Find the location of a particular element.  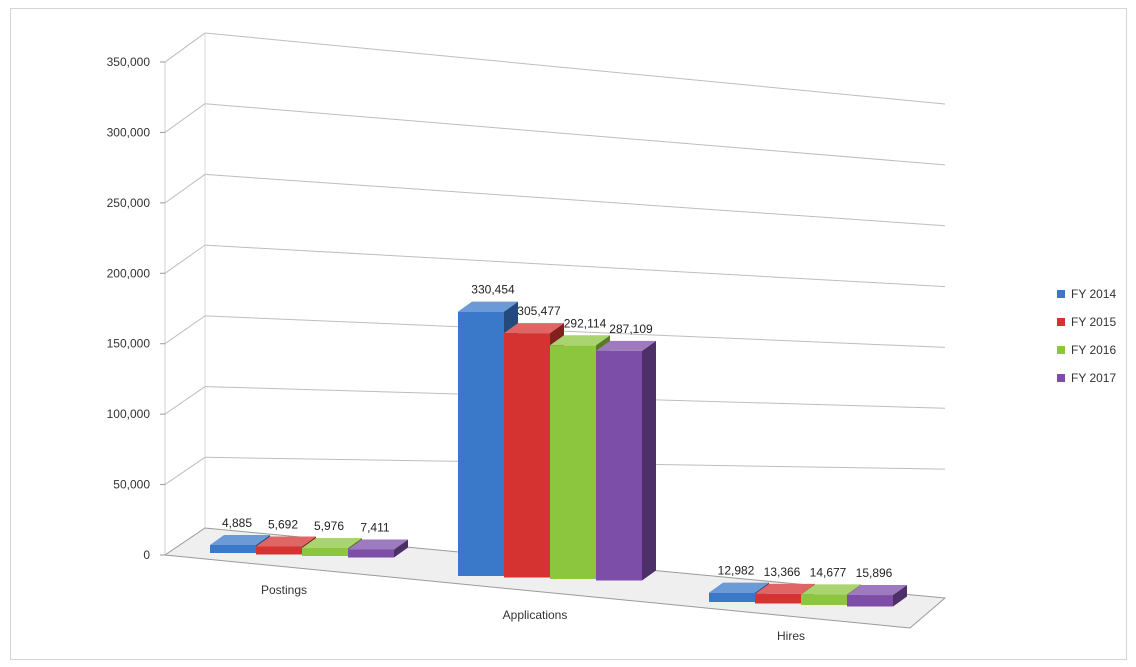

y-tick-label: 250,000 is located at coordinates (129, 203).